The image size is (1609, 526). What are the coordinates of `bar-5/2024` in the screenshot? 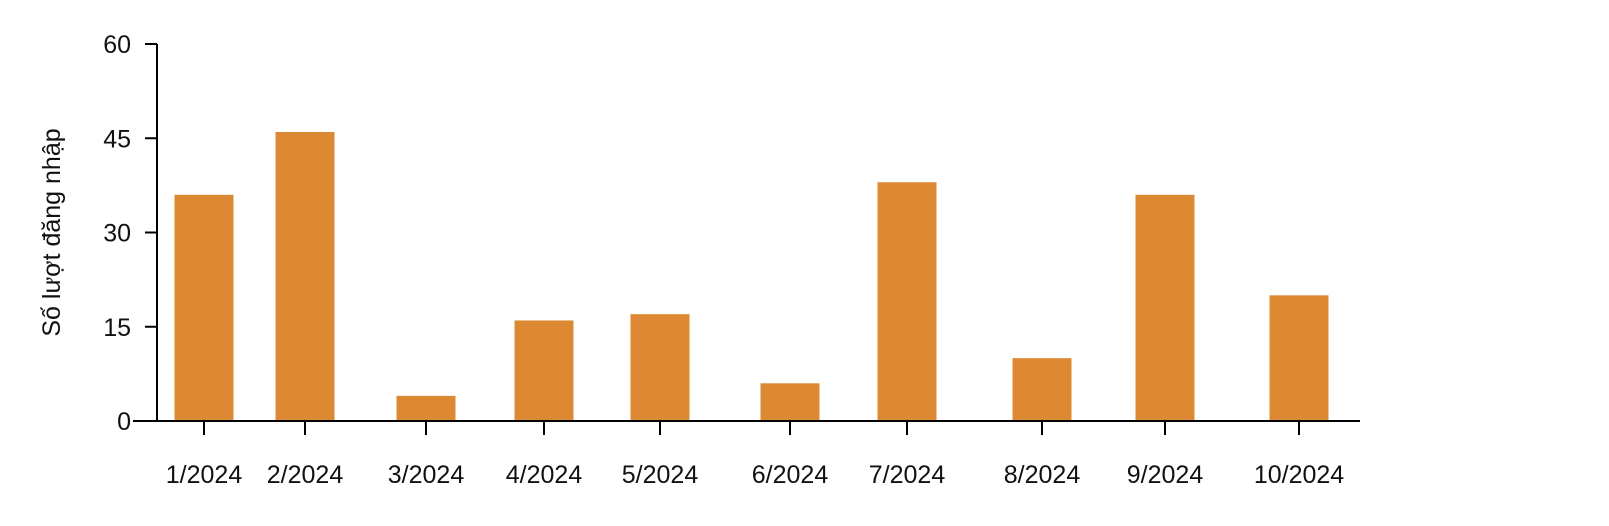 It's located at (660, 367).